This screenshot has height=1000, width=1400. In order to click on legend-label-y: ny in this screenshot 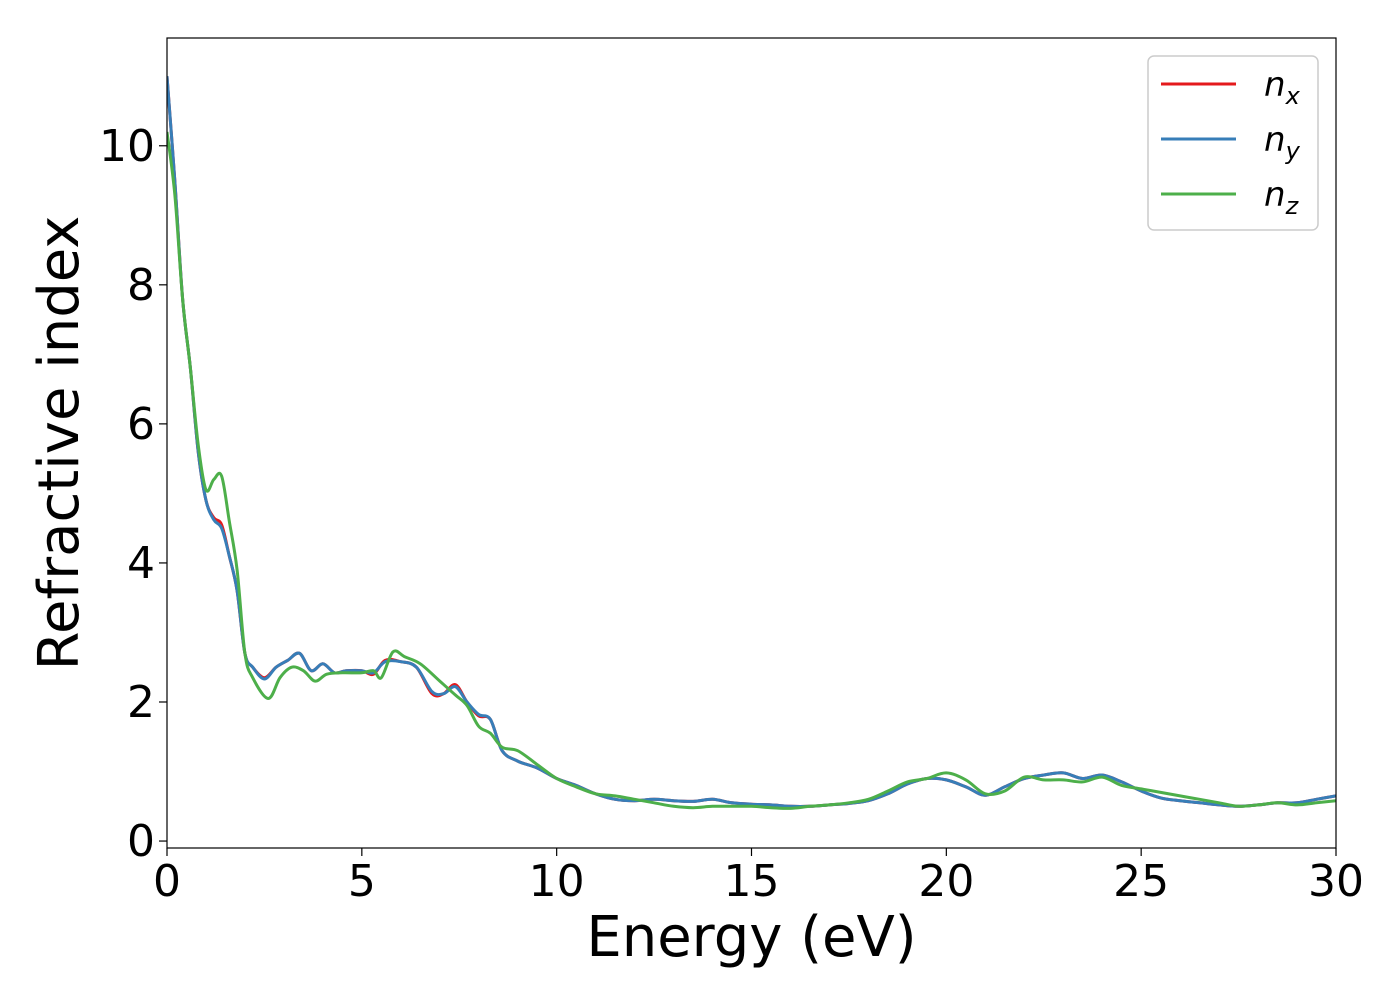, I will do `click(1282, 142)`.